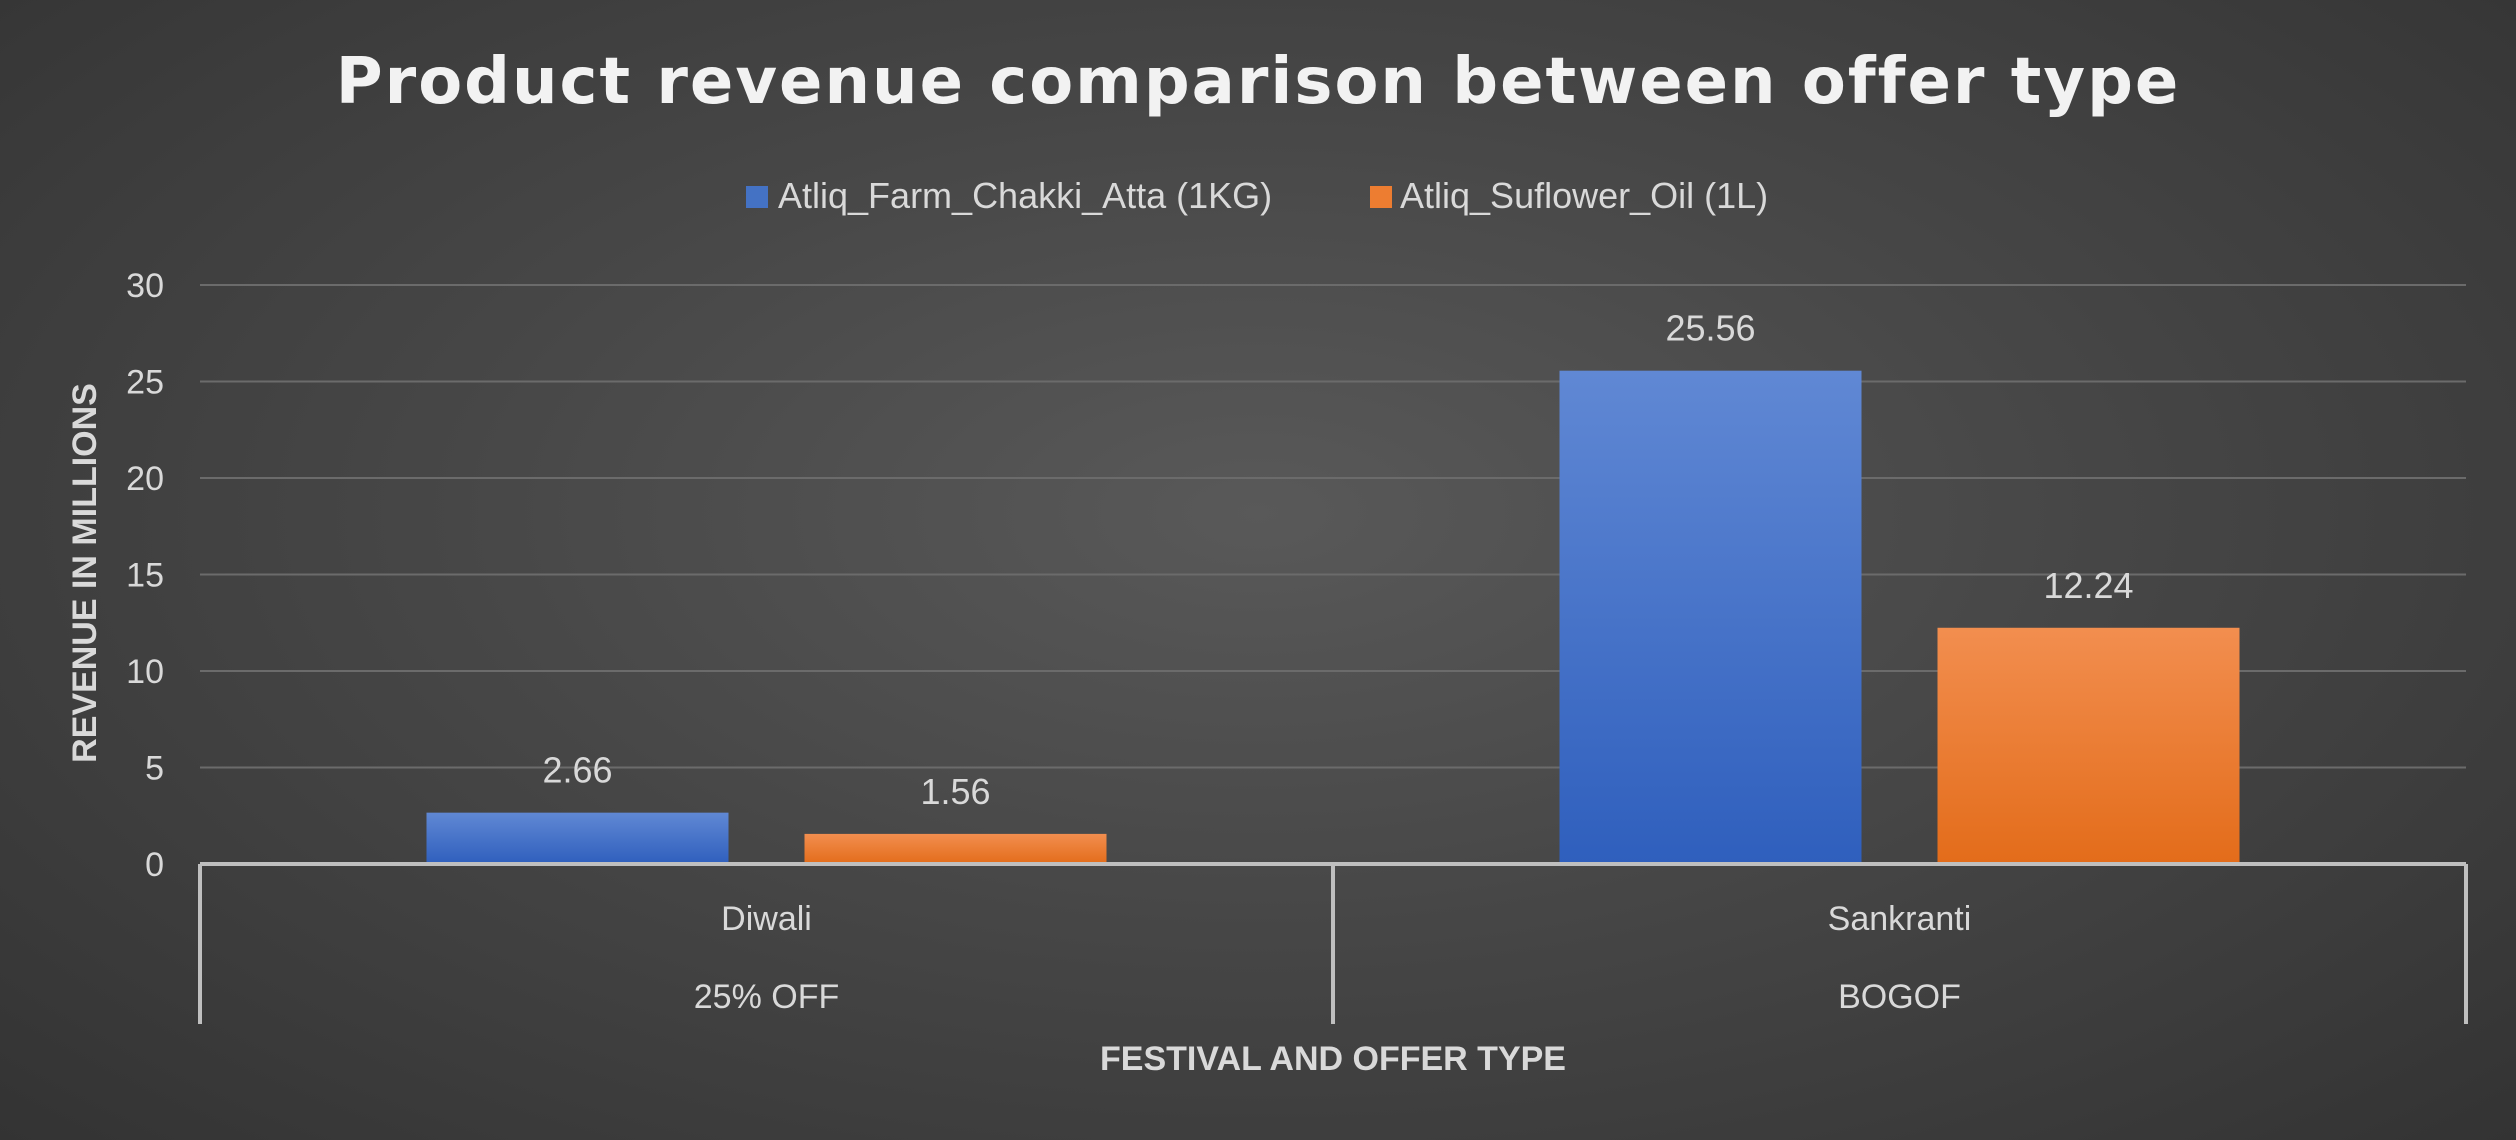 This screenshot has height=1140, width=2516. I want to click on bar-series-1-sankranti, so click(1710, 617).